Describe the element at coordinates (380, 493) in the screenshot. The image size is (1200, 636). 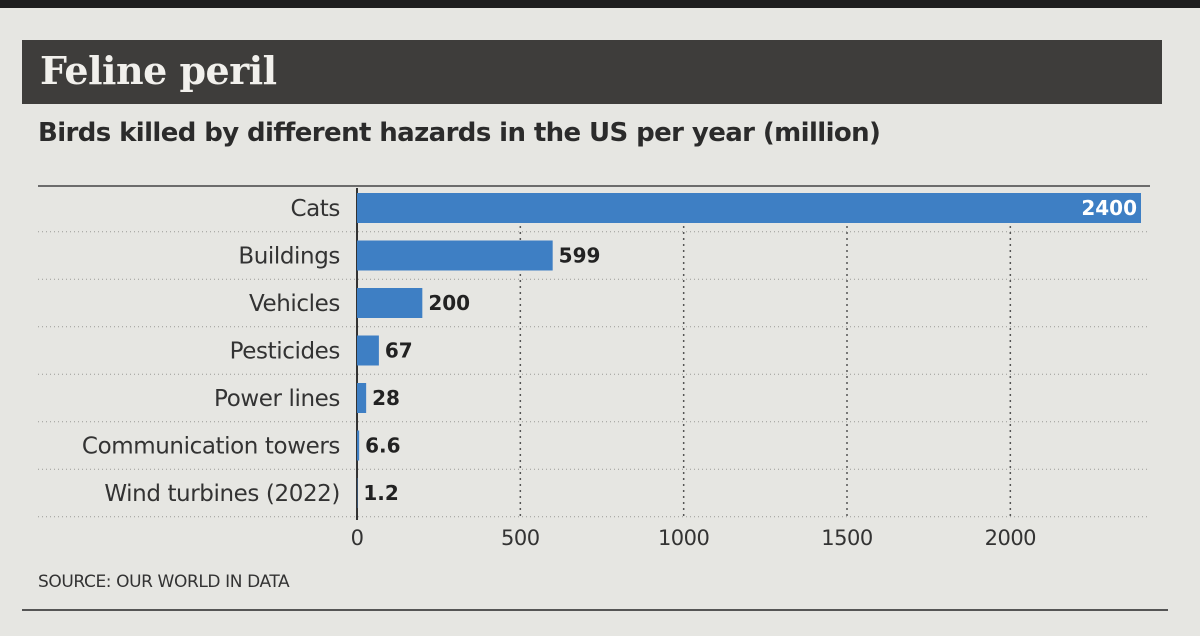
I see `value-label: 1.2` at that location.